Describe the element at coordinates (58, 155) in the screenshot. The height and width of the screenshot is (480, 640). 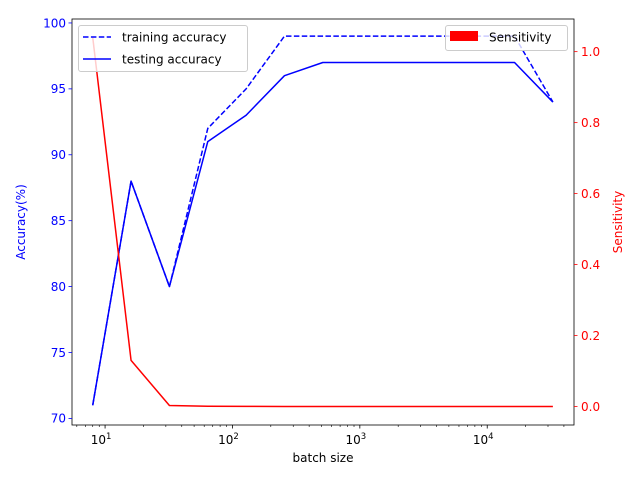
I see `left-y-tick-label: 90` at that location.